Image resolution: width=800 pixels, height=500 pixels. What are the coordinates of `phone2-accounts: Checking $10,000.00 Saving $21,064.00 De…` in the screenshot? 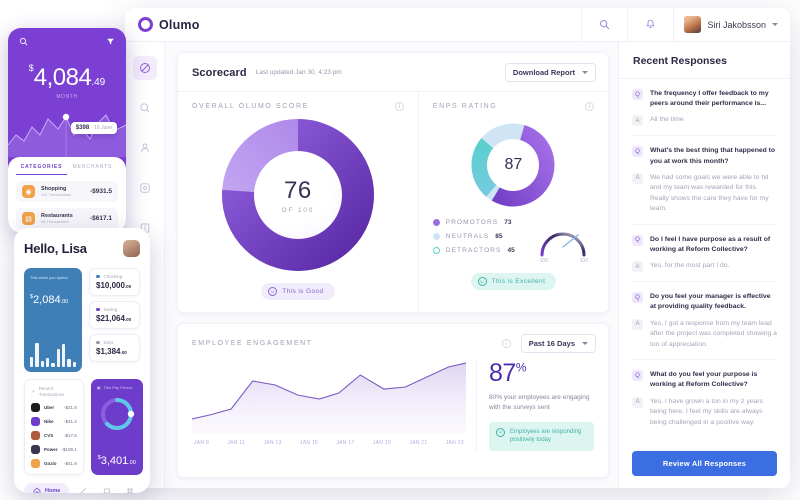 It's located at (114, 320).